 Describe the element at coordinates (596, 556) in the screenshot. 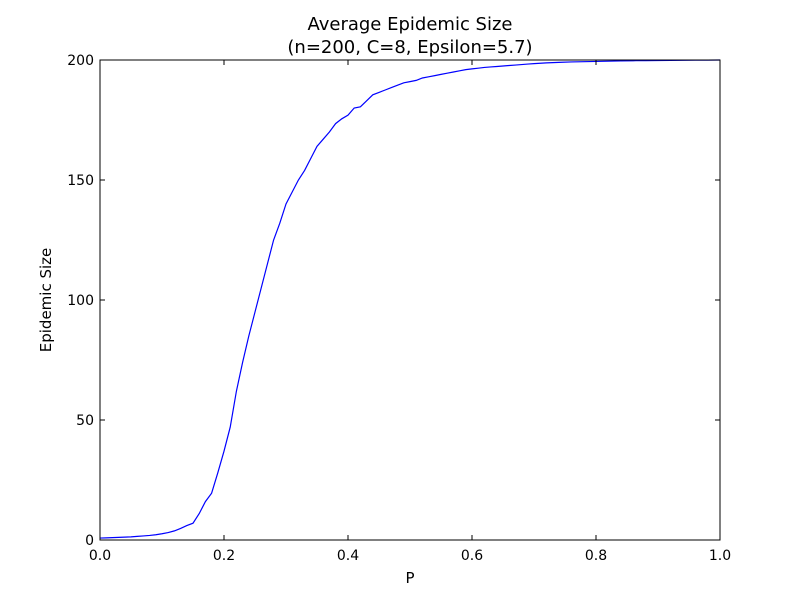

I see `x-tick-label: 0.8` at that location.